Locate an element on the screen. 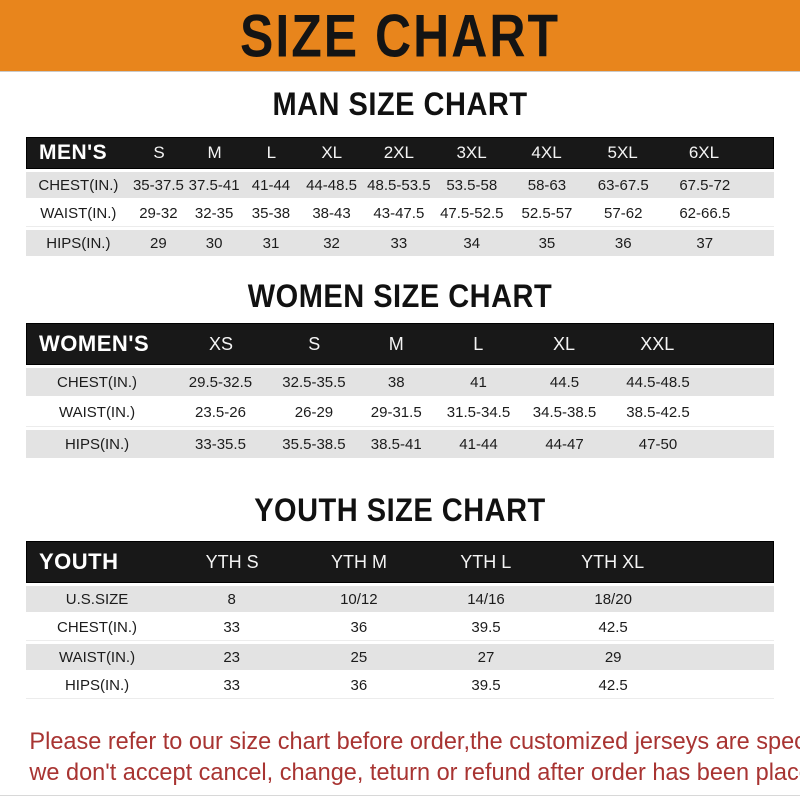 The width and height of the screenshot is (800, 800). men-column-header: 2XL is located at coordinates (398, 152).